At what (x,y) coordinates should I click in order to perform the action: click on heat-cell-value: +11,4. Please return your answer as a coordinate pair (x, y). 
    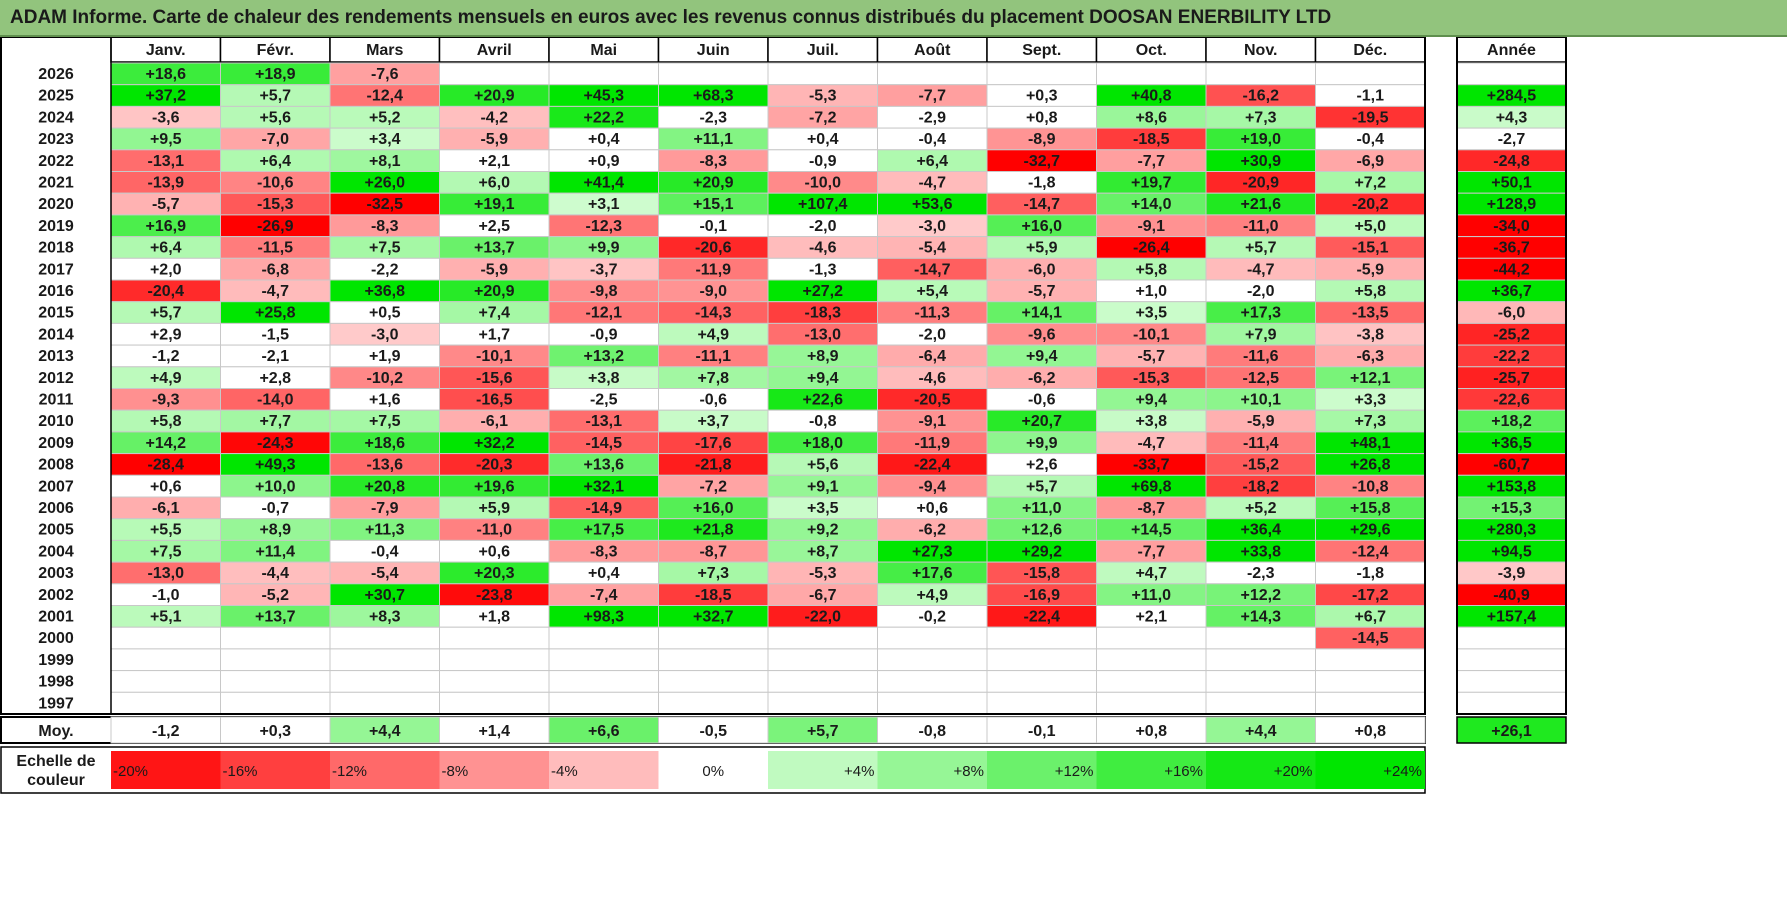
    Looking at the image, I should click on (275, 551).